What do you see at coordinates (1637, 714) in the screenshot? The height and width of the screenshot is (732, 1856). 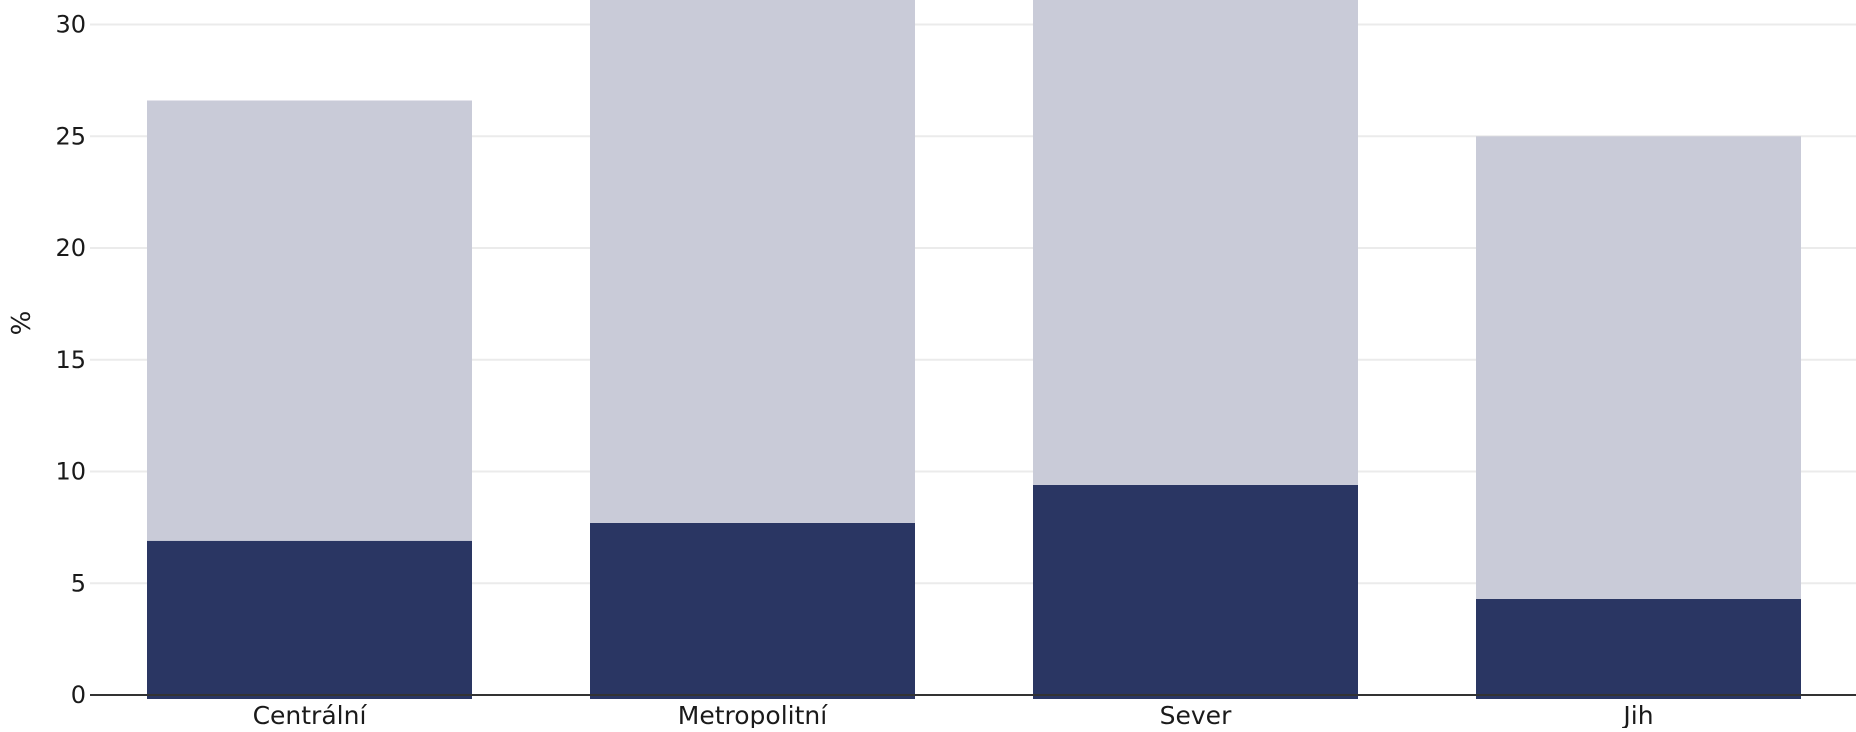 I see `x-category-label: Jih` at bounding box center [1637, 714].